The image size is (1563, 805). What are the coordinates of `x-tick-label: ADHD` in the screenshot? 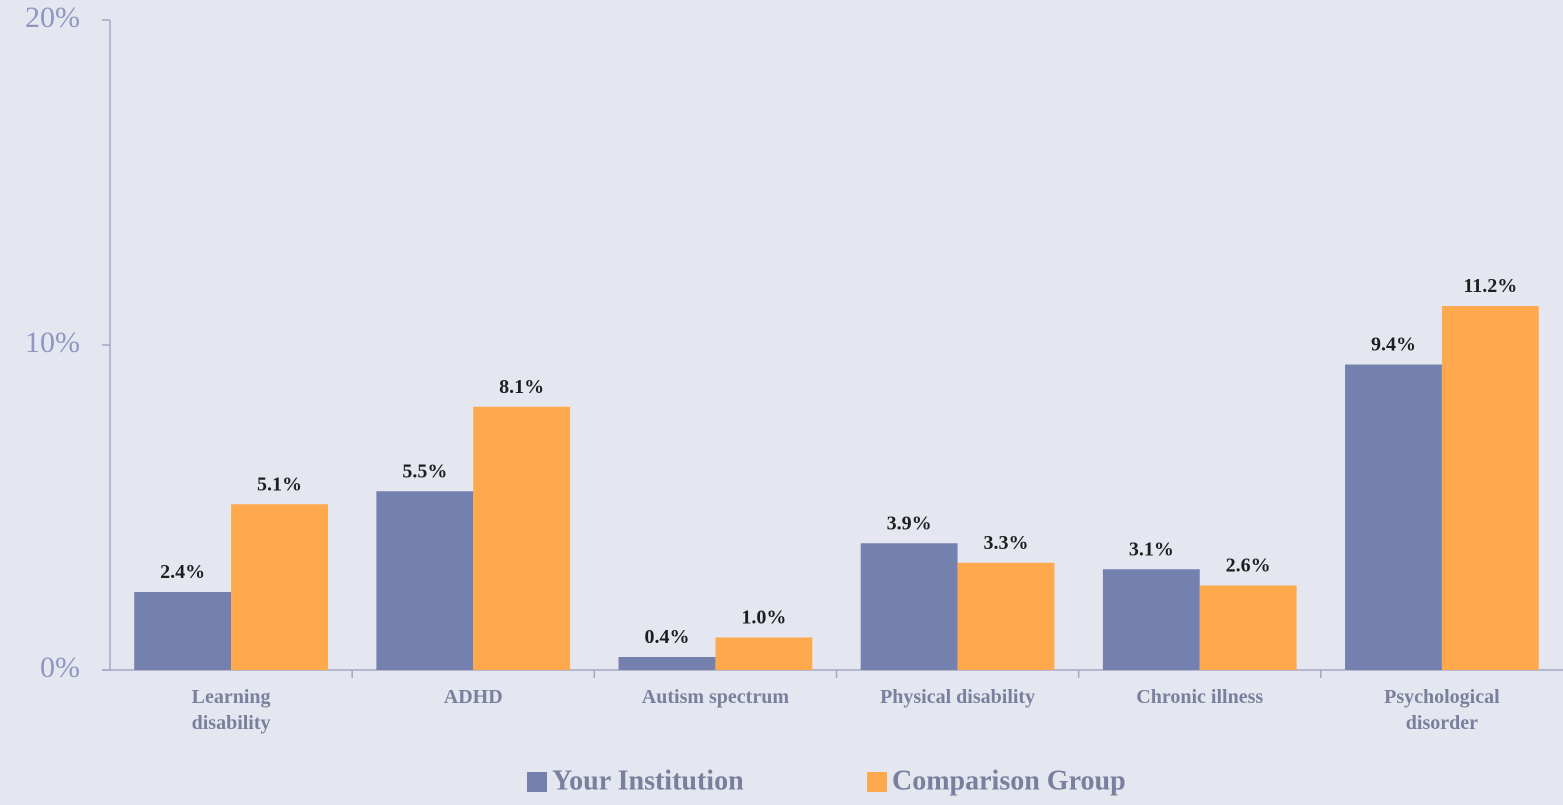 It's located at (473, 697).